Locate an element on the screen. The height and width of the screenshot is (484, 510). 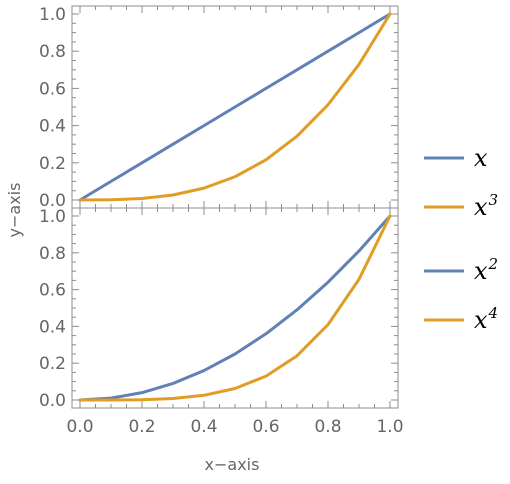
legend-label: x2 is located at coordinates (486, 270).